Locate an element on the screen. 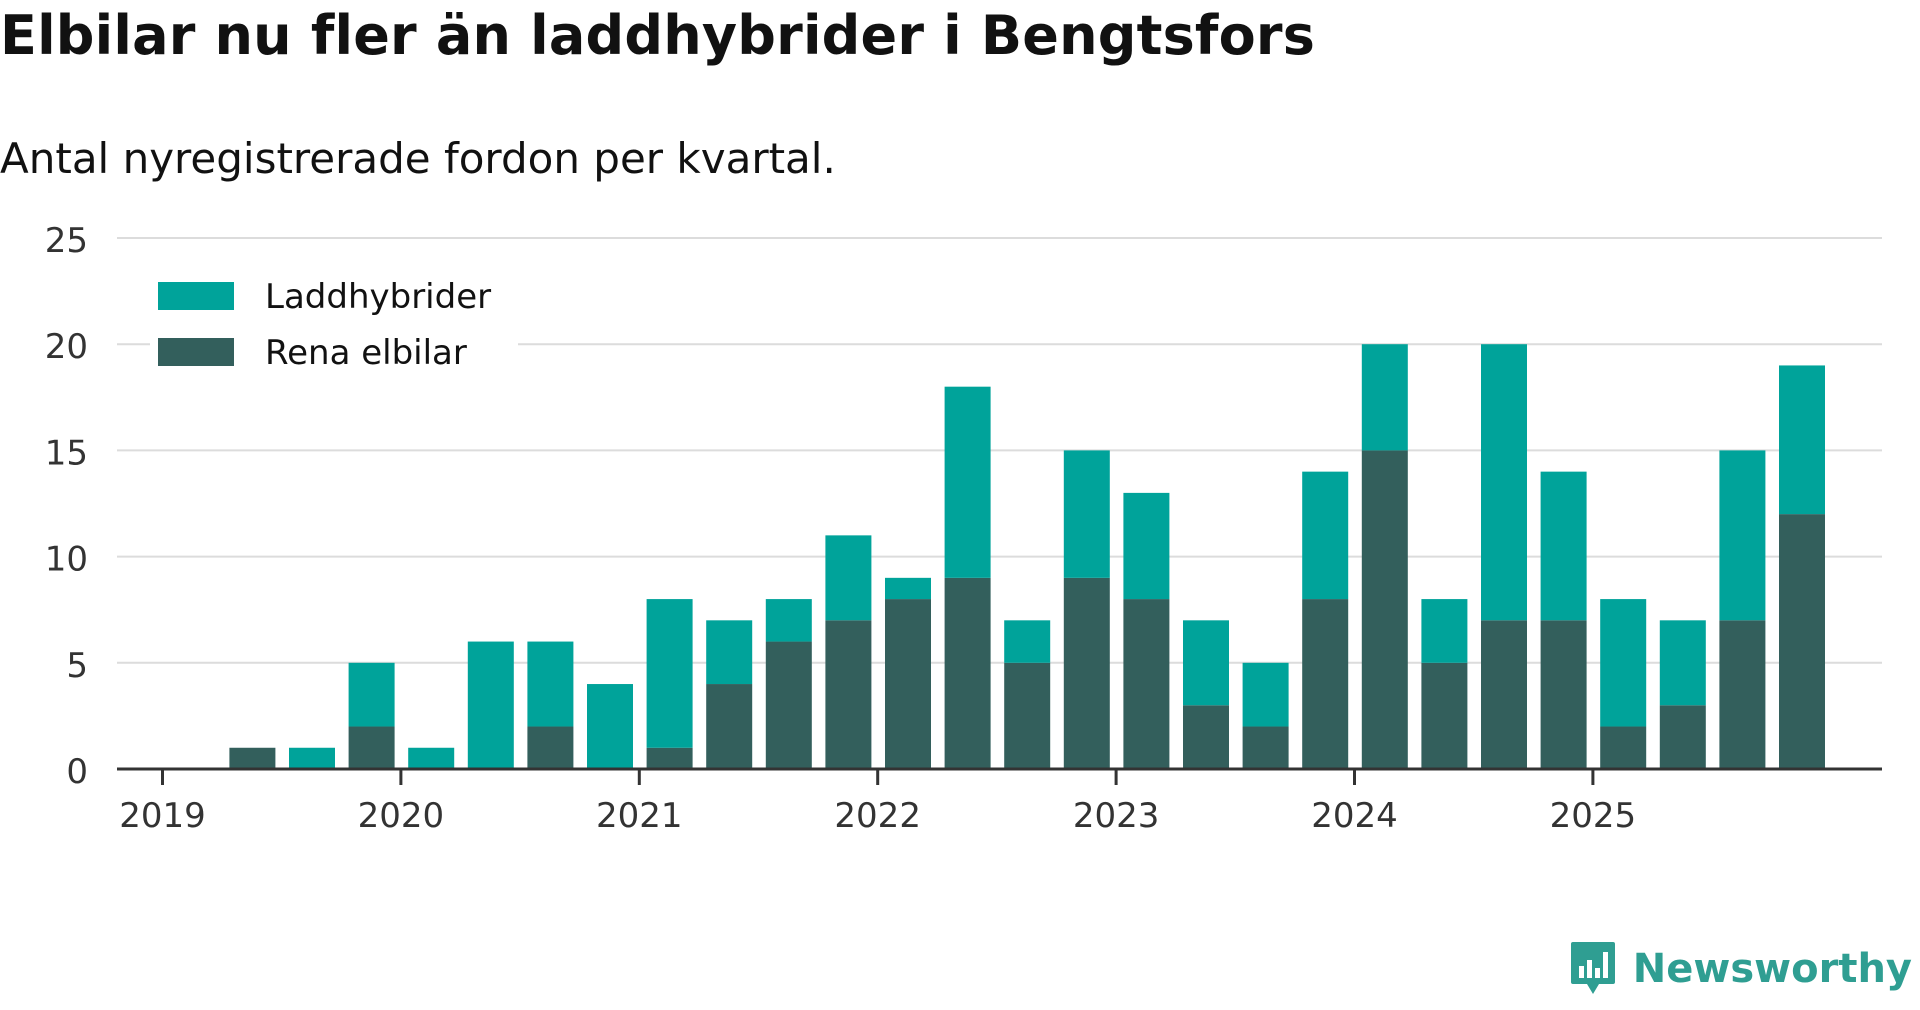 The height and width of the screenshot is (1010, 1920). y-tick-label: 15 is located at coordinates (66, 453).